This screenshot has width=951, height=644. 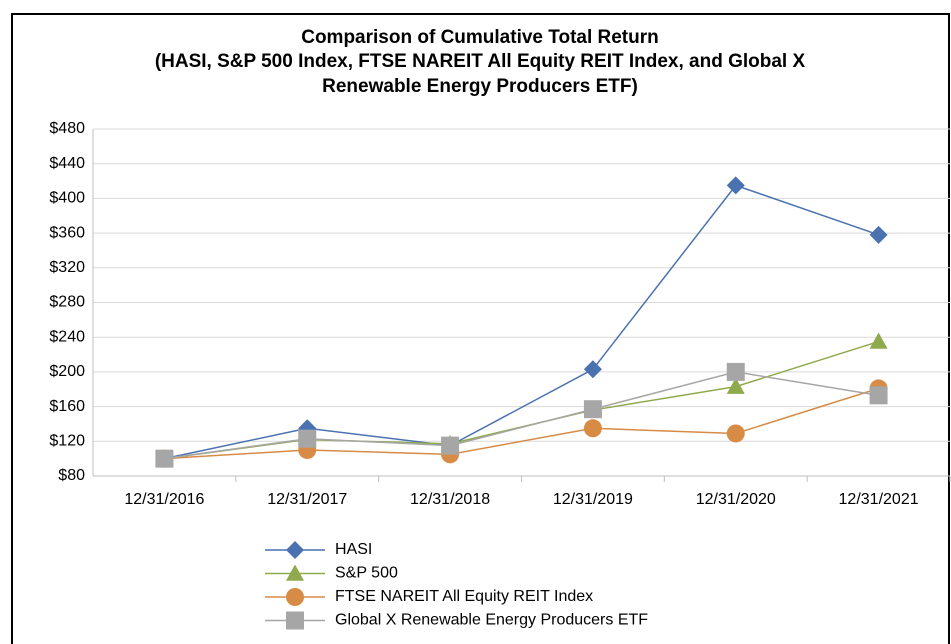 I want to click on y-tick-label: $280, so click(x=67, y=302).